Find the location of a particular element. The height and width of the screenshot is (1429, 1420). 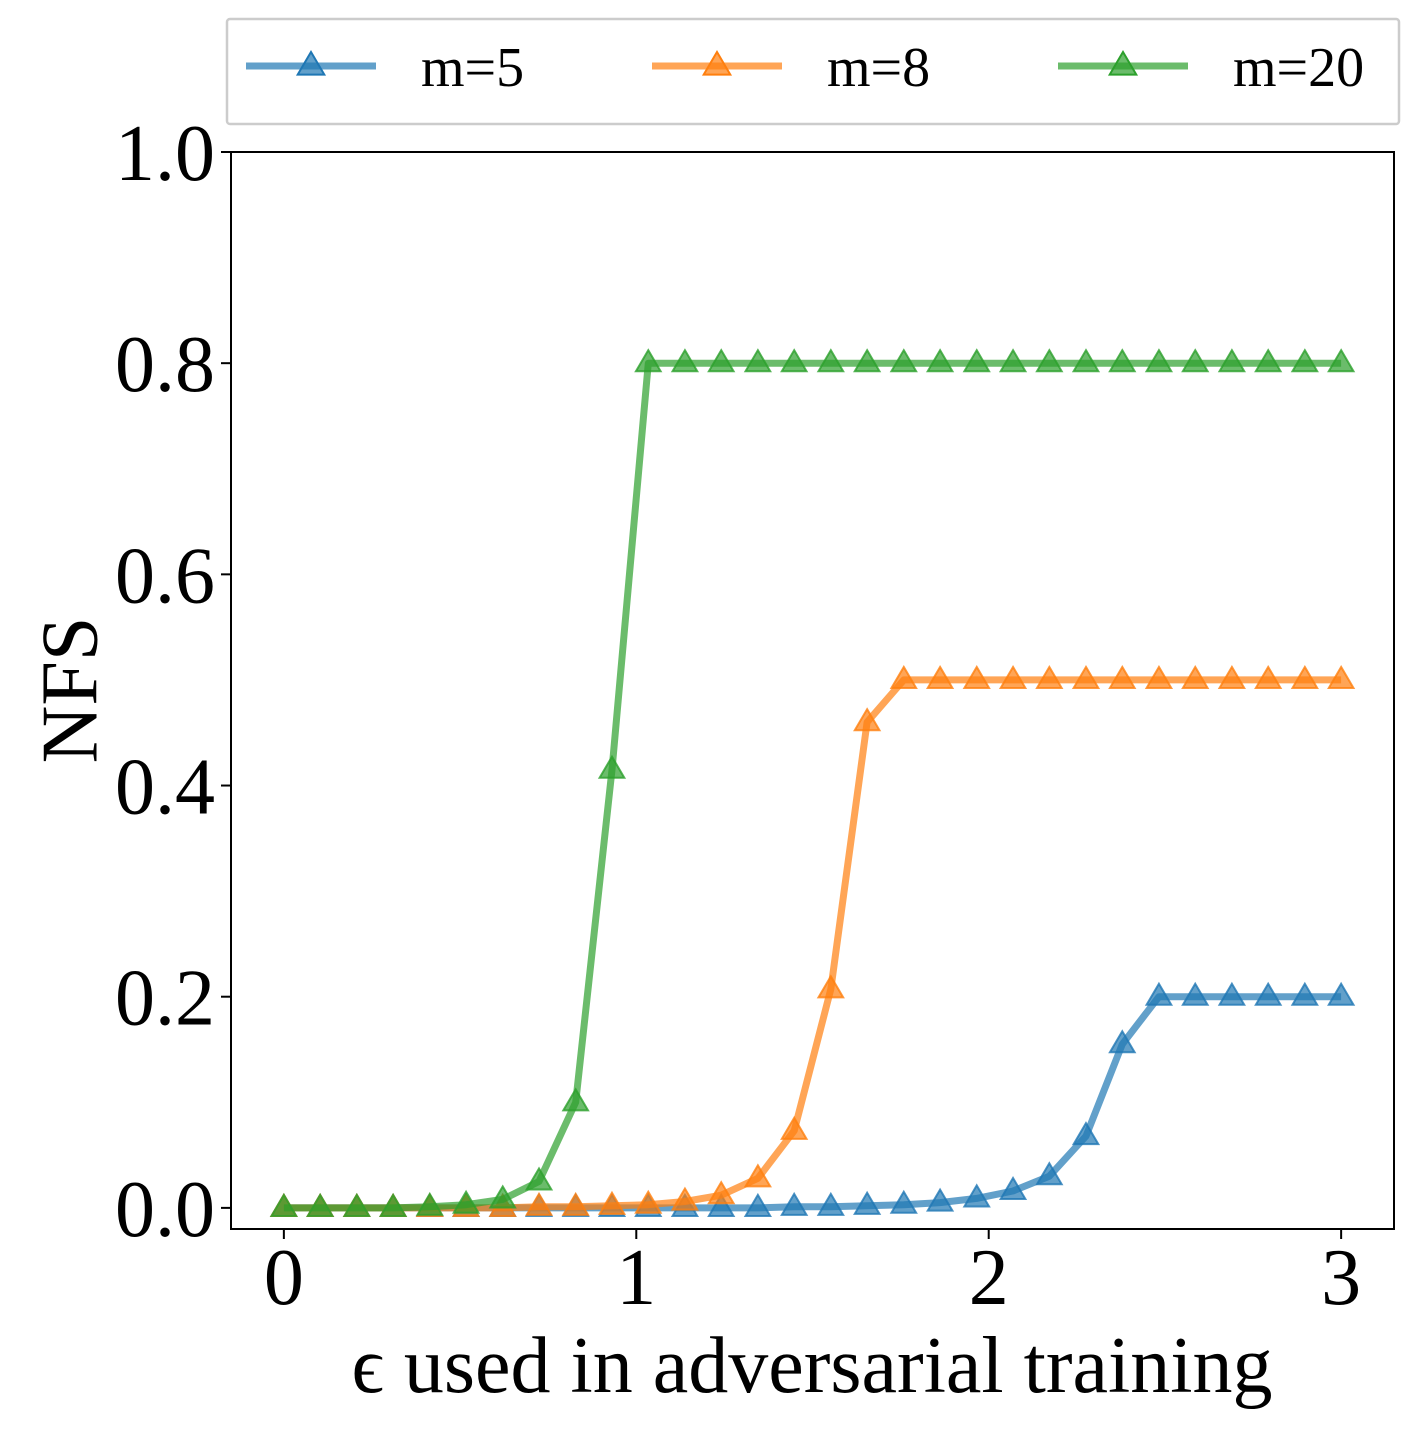

x-axis-label: ϵ used in adversarial training is located at coordinates (812, 1366).